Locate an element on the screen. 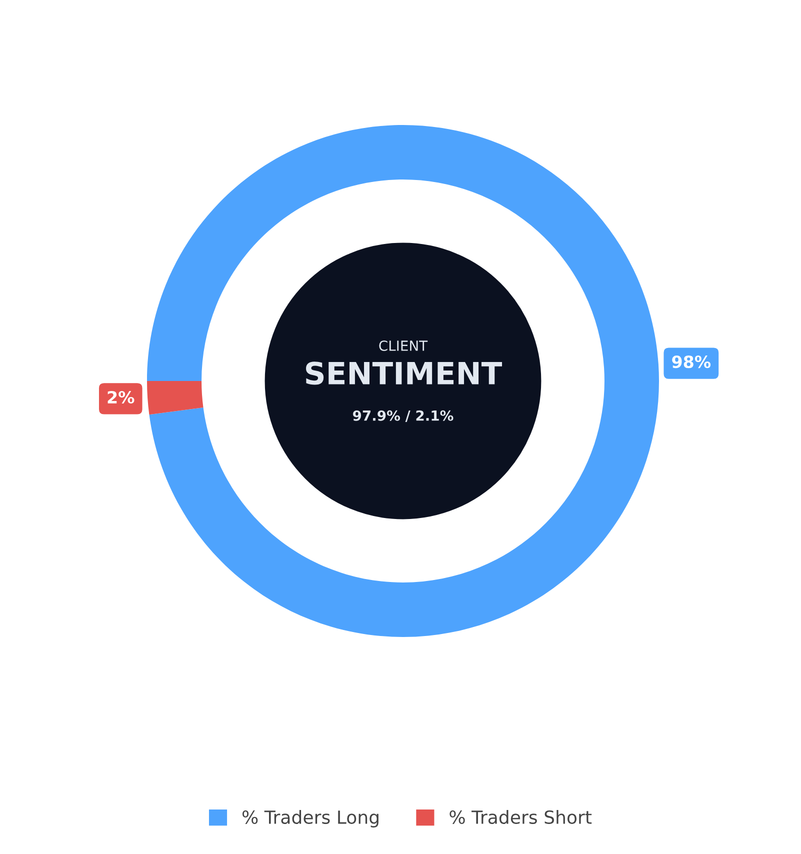 This screenshot has width=801, height=854. text: CLIENT is located at coordinates (403, 345).